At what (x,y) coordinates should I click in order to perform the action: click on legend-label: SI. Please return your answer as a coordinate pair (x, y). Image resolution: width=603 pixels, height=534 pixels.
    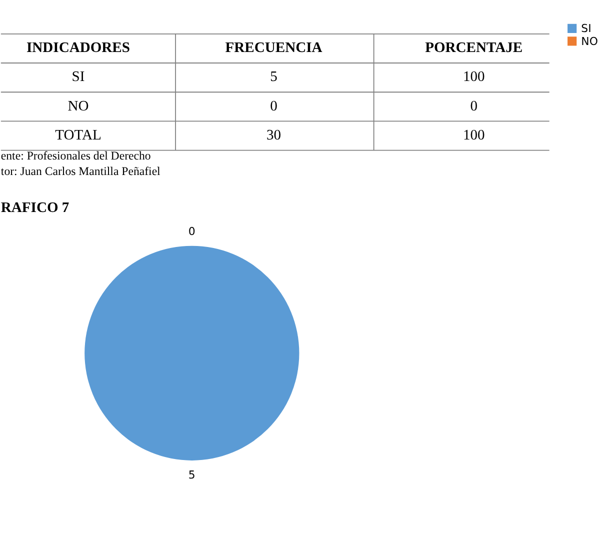
    Looking at the image, I should click on (586, 29).